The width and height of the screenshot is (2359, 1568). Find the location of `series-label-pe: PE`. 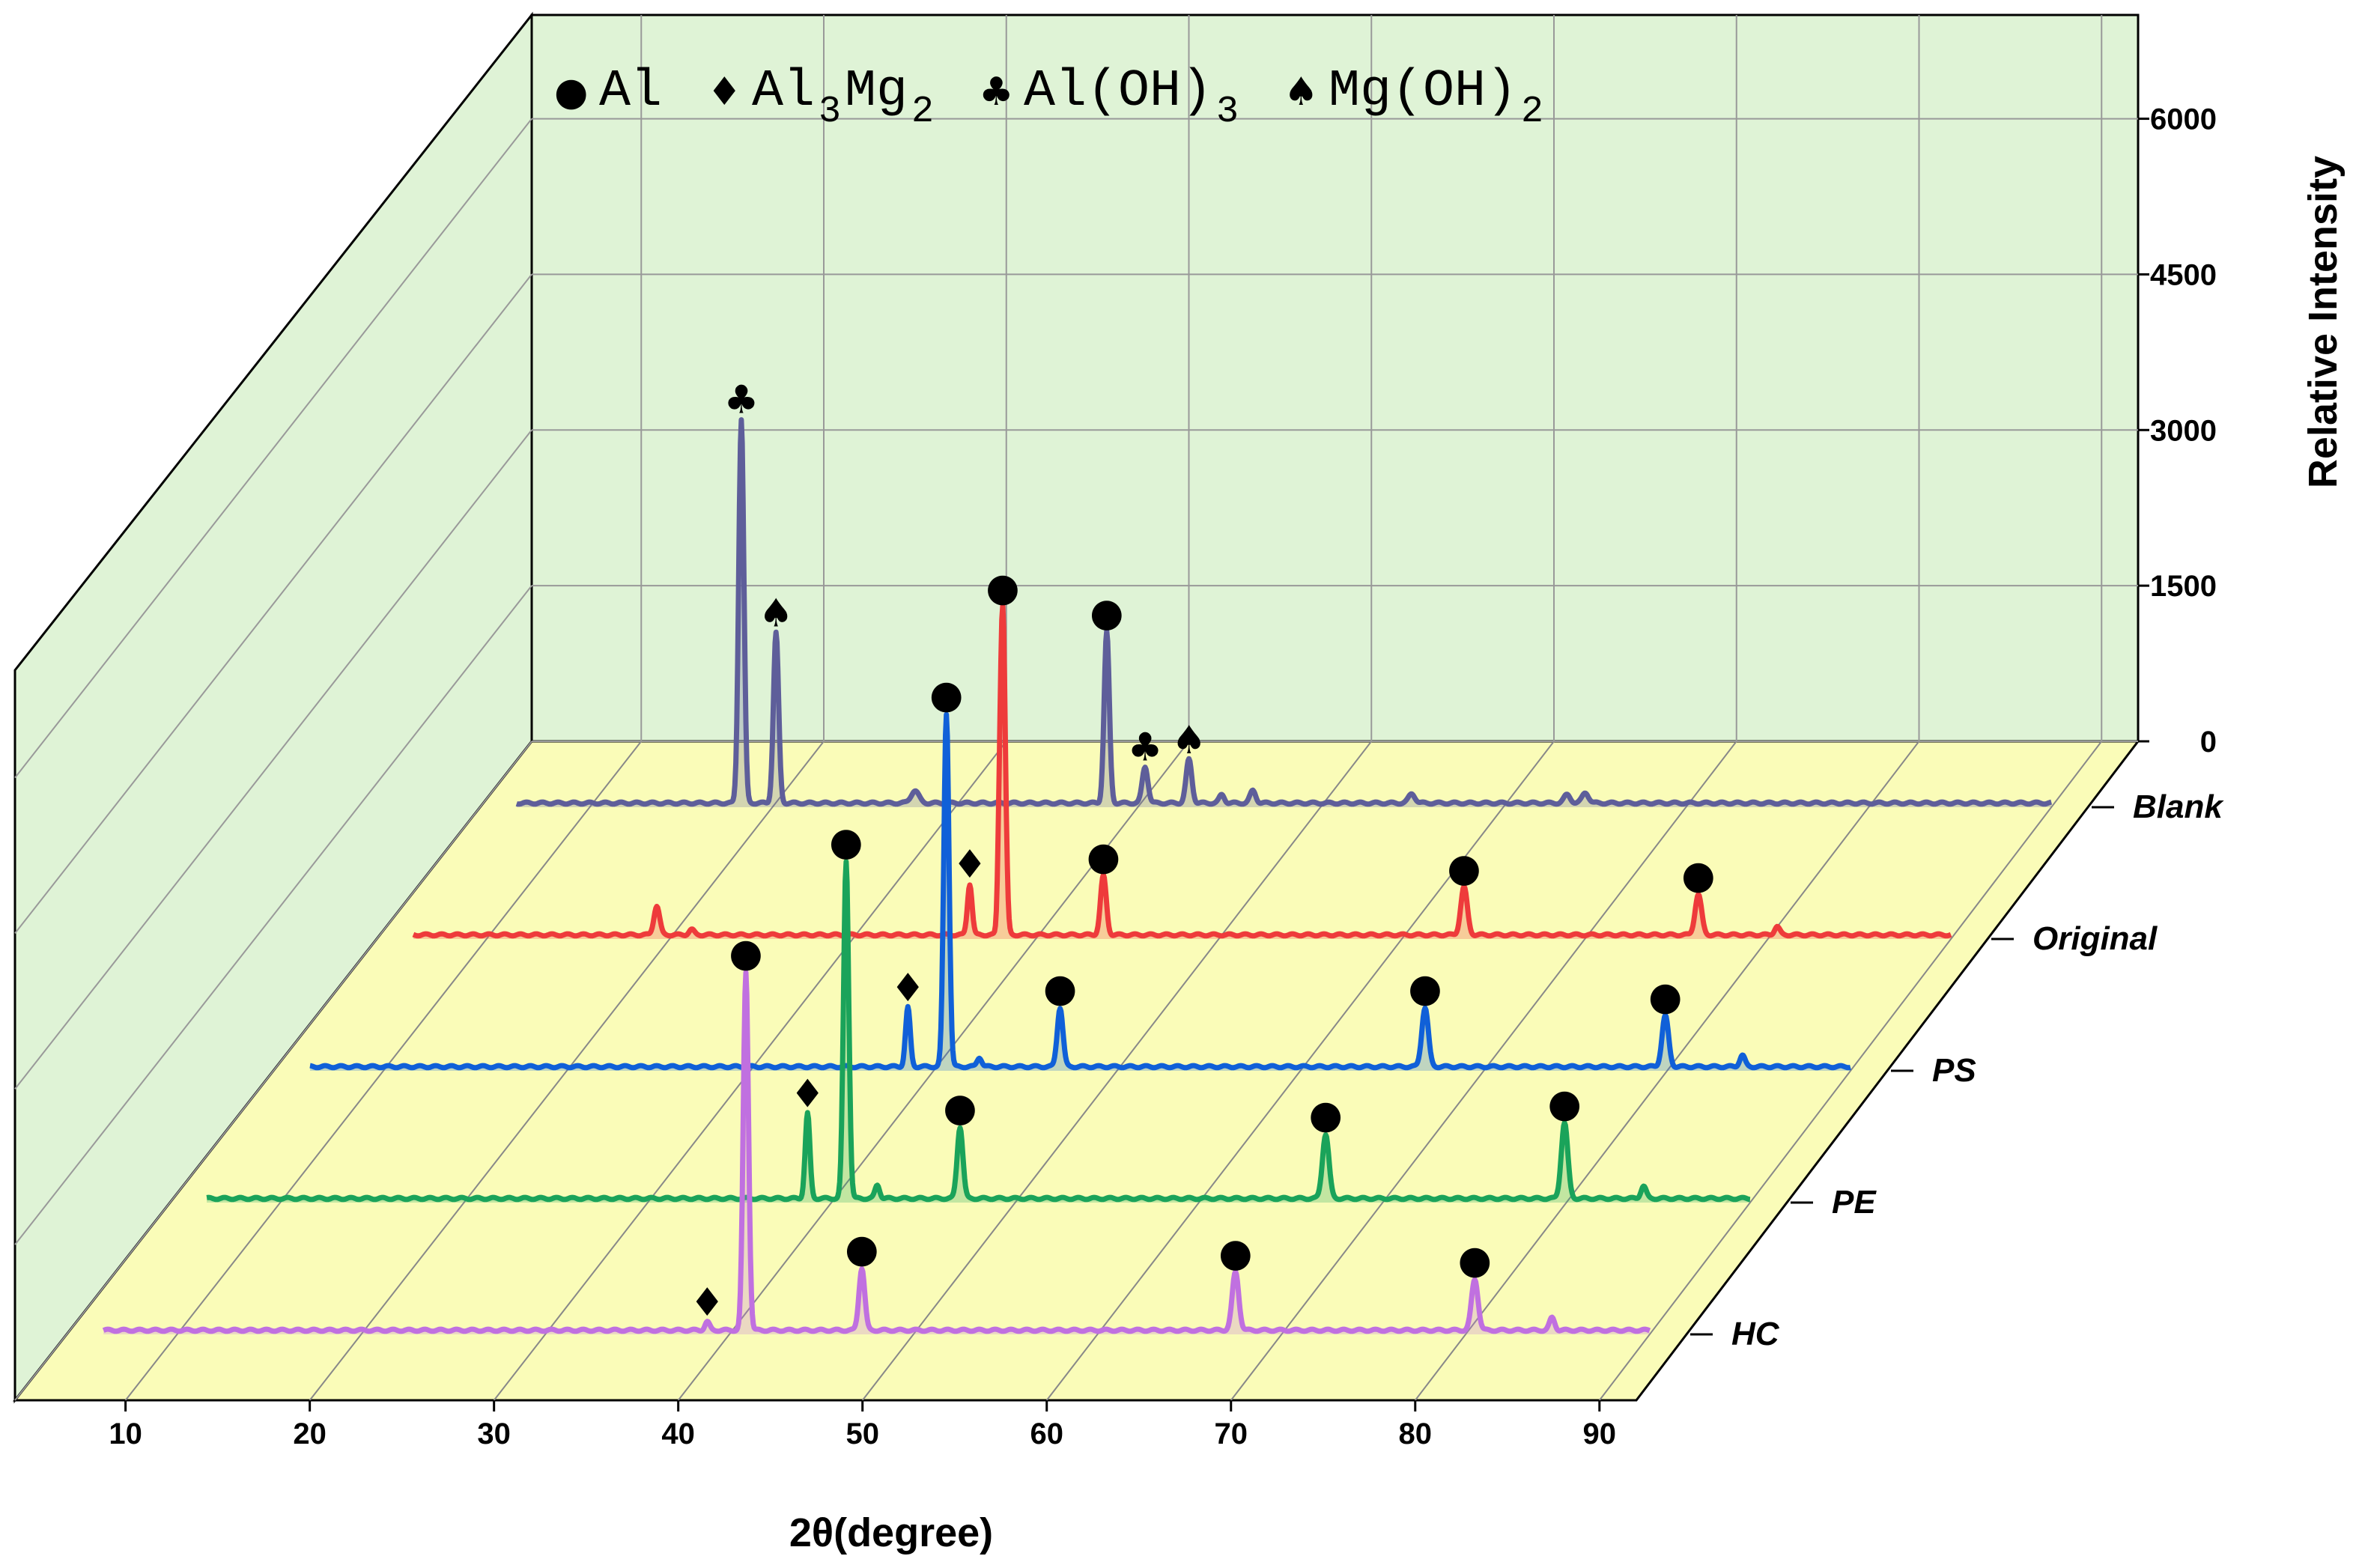

series-label-pe: PE is located at coordinates (1854, 1202).